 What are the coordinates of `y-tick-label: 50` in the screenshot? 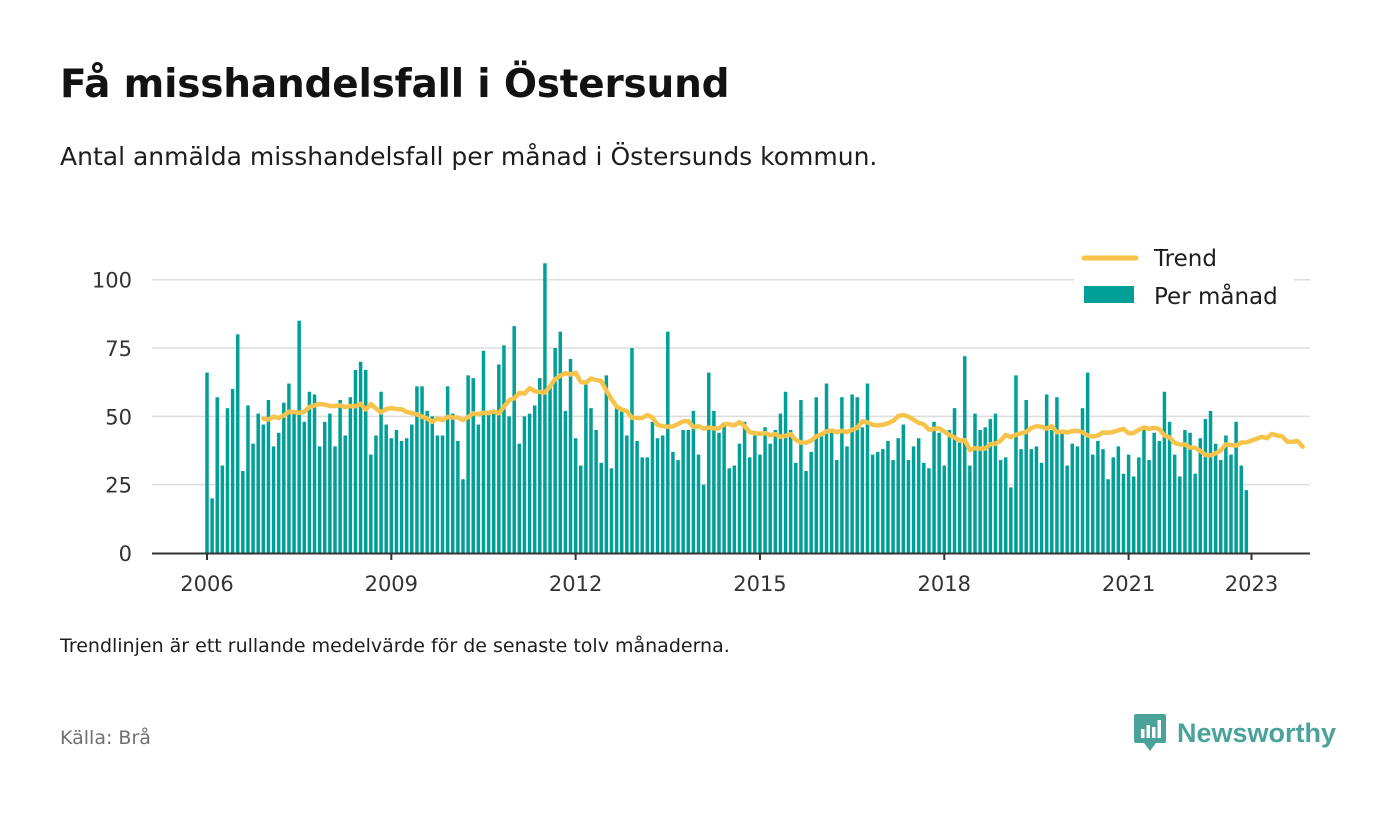 It's located at (118, 417).